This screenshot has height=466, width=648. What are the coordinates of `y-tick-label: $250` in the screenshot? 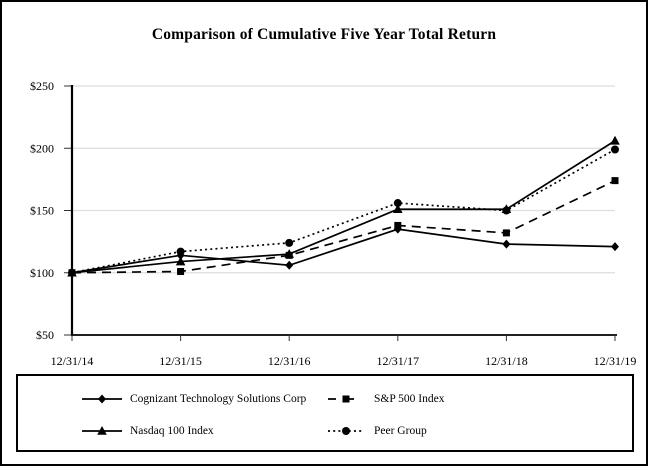 It's located at (42, 86).